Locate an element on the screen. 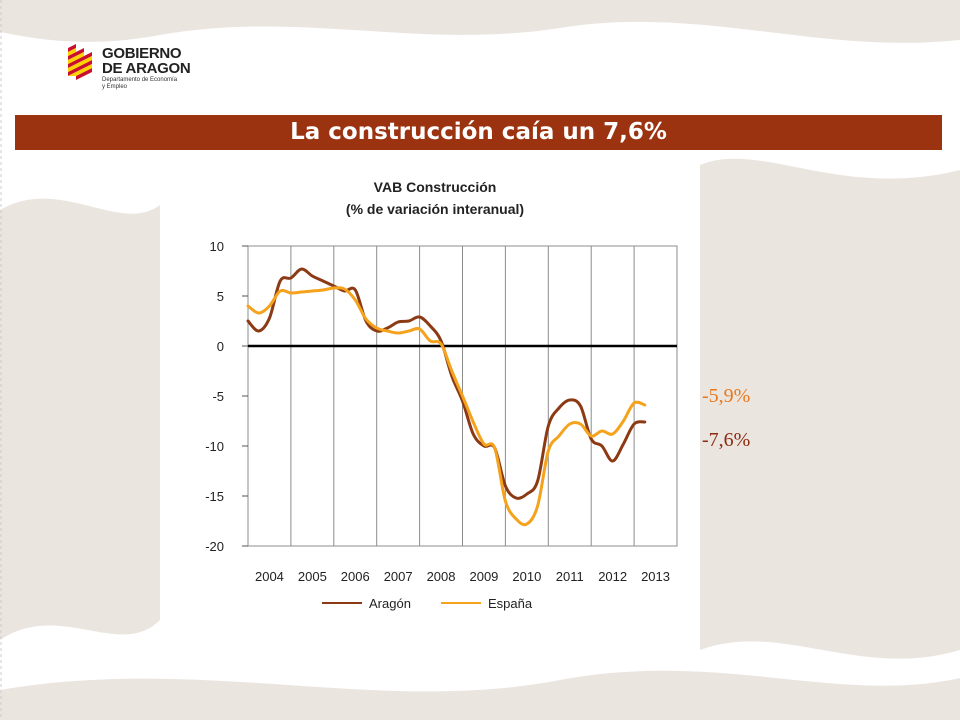  x-tick-label: 2011 is located at coordinates (570, 576).